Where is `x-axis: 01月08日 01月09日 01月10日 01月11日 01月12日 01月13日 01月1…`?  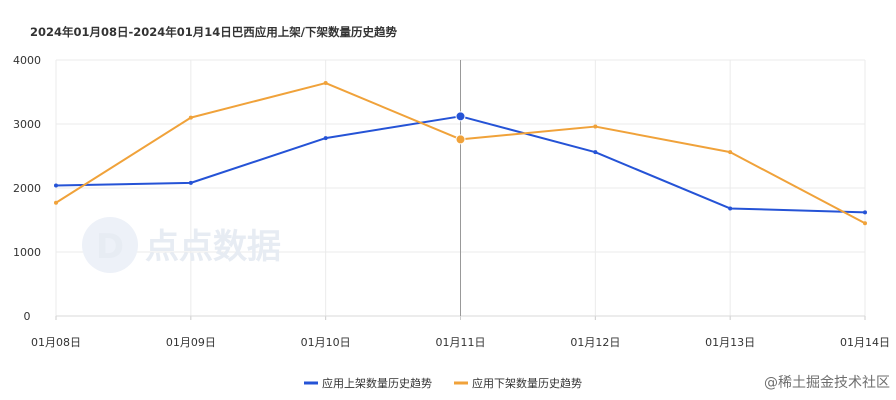 x-axis: 01月08日 01月09日 01月10日 01月11日 01月12日 01月13日 01月1… is located at coordinates (460, 332).